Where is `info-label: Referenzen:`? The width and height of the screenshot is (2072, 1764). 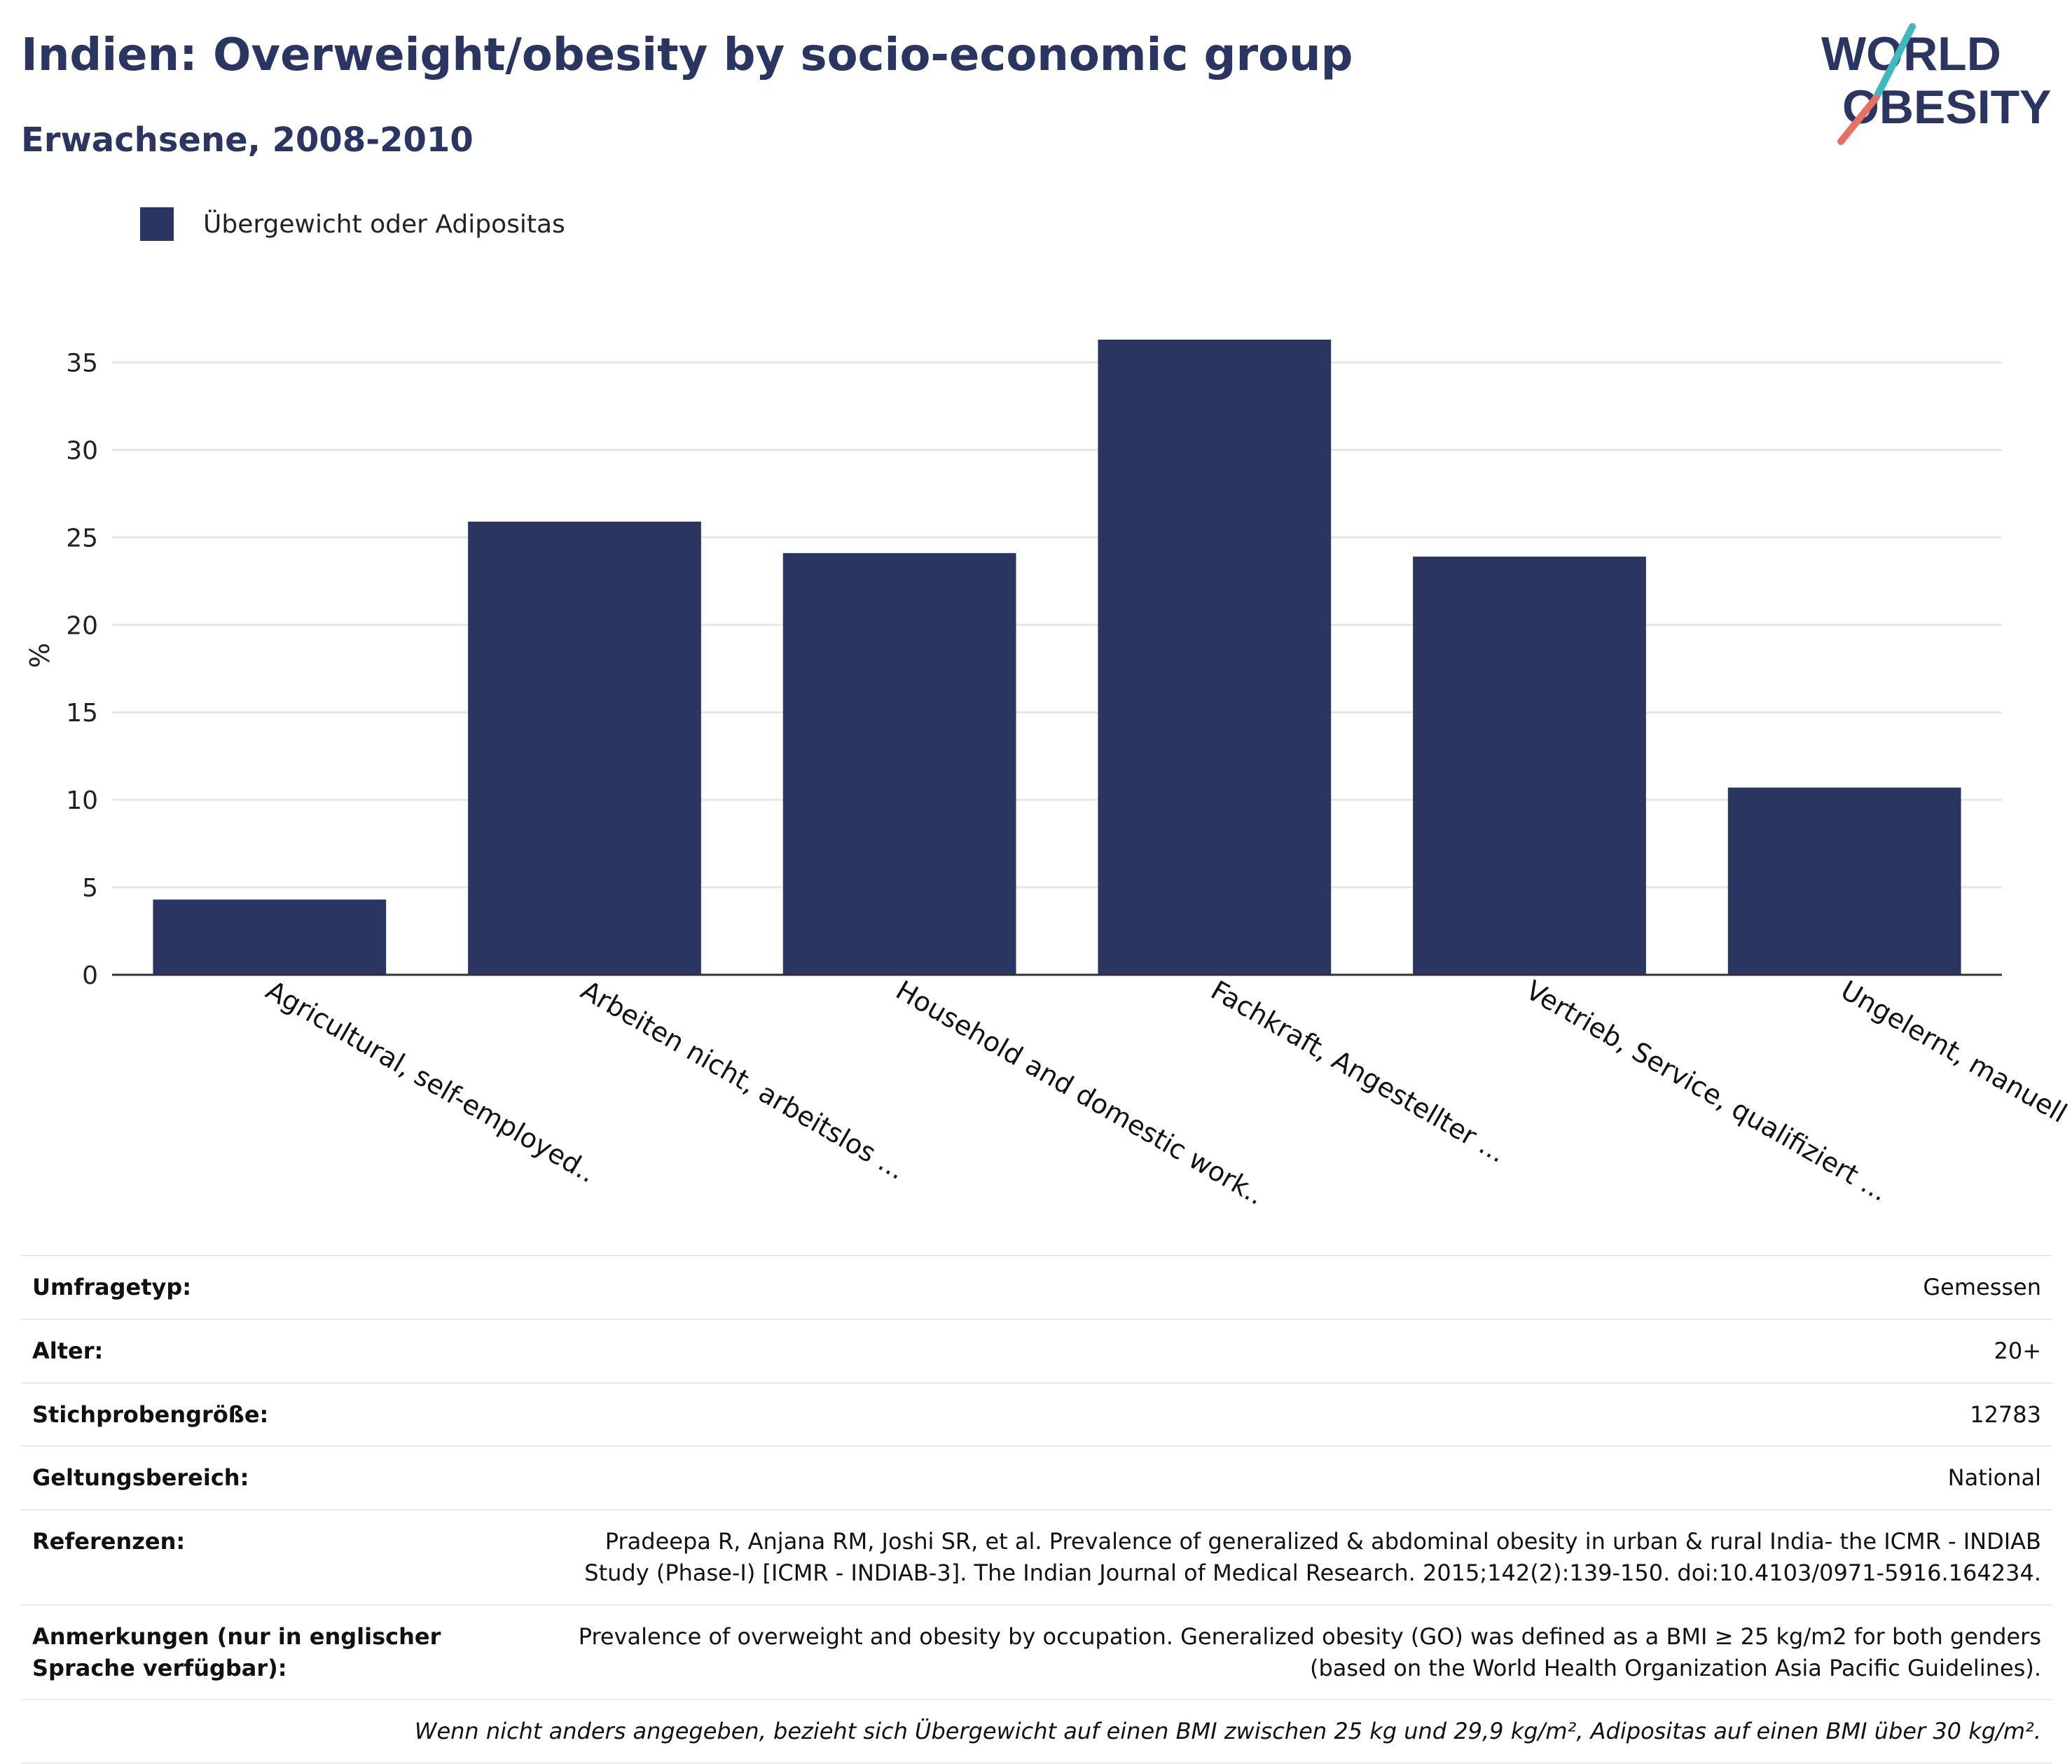
info-label: Referenzen: is located at coordinates (285, 1557).